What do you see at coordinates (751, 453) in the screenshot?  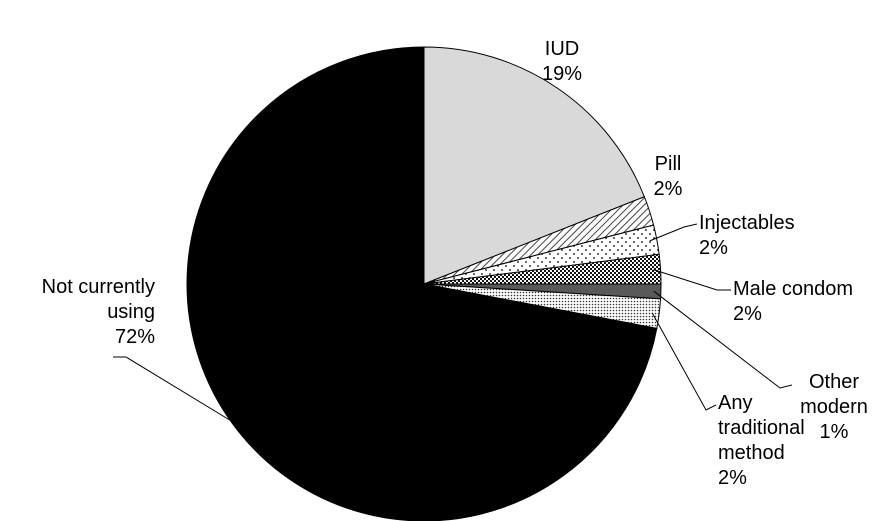 I see `slice-name-label: method` at bounding box center [751, 453].